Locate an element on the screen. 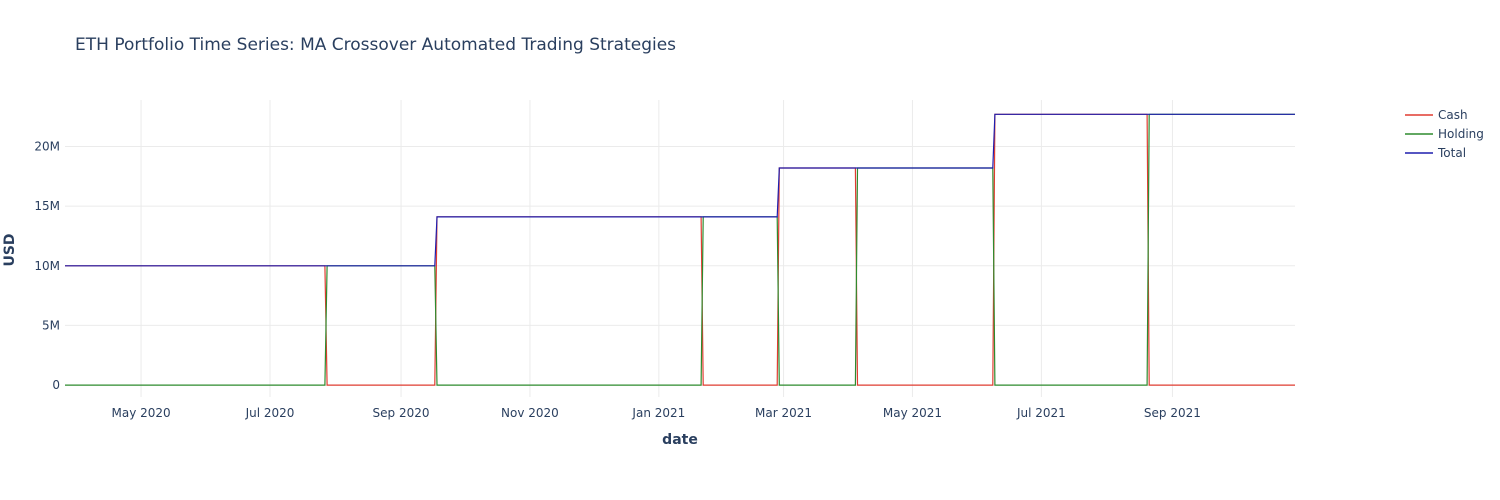  y-tick-label: 0 is located at coordinates (56, 385).